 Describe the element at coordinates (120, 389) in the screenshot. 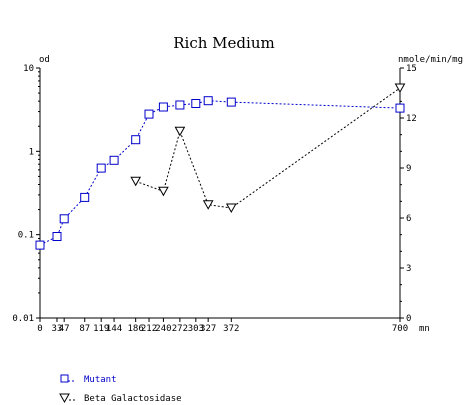

I see `legend: Mutant Beta Galactosidase` at that location.